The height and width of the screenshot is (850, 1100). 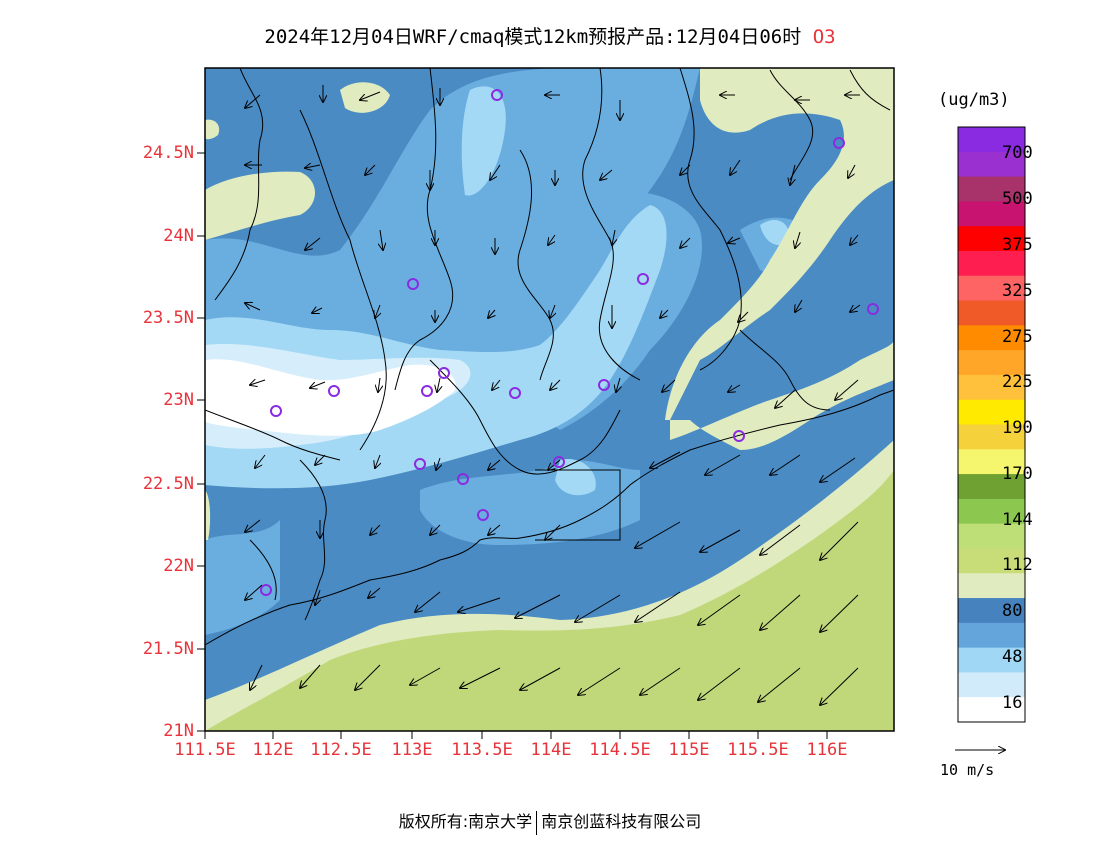 I want to click on lon-tick-label: 112E, so click(x=273, y=750).